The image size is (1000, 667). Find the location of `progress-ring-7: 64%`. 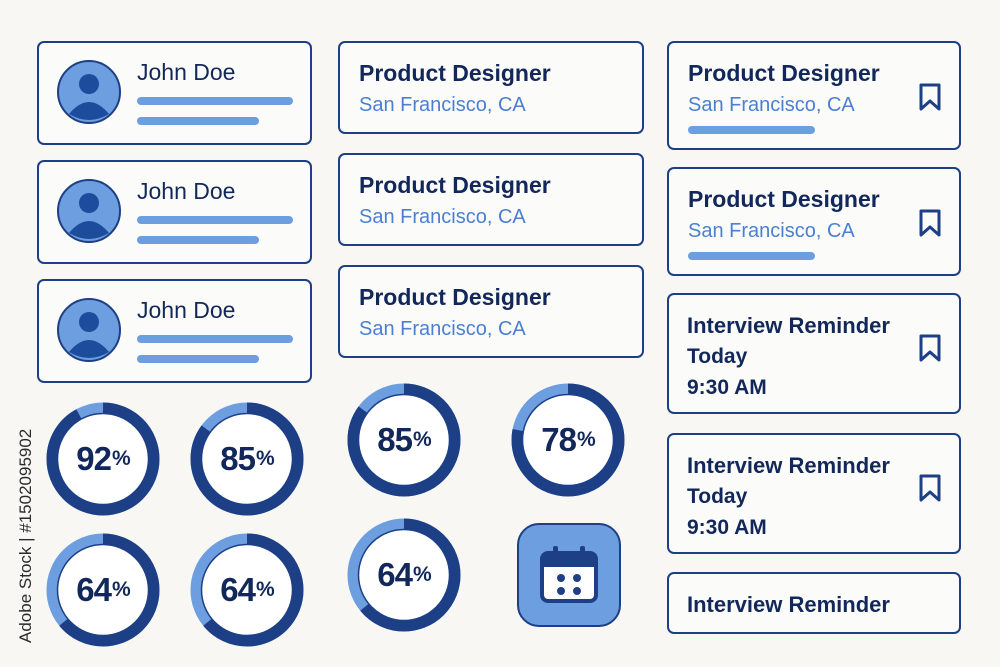

progress-ring-7: 64% is located at coordinates (404, 575).